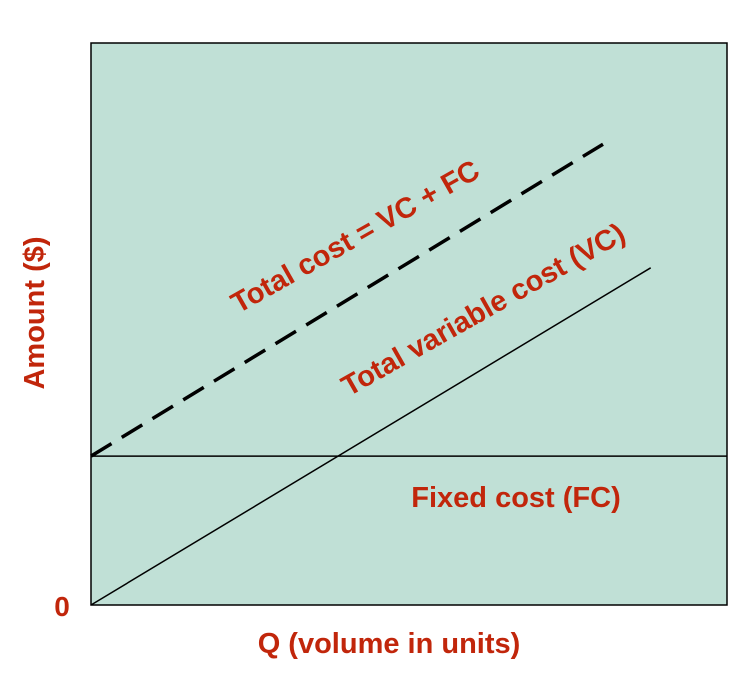 Image resolution: width=751 pixels, height=677 pixels. I want to click on series-label-fixed-cost: Fixed cost (FC), so click(515, 498).